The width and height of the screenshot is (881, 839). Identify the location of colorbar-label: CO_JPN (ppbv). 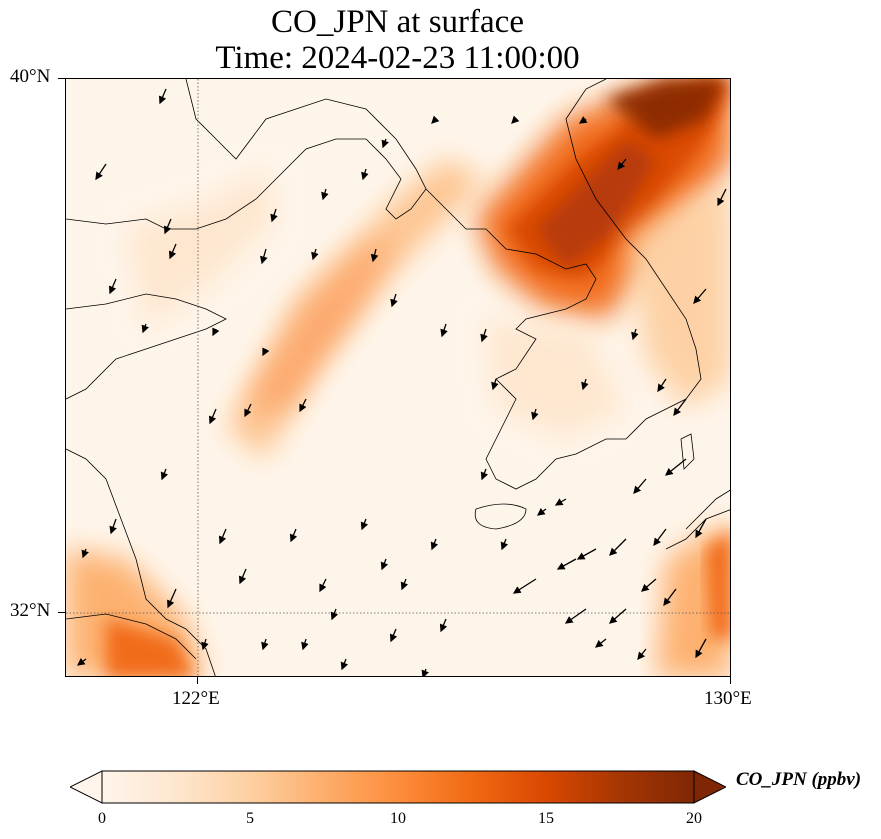
(799, 779).